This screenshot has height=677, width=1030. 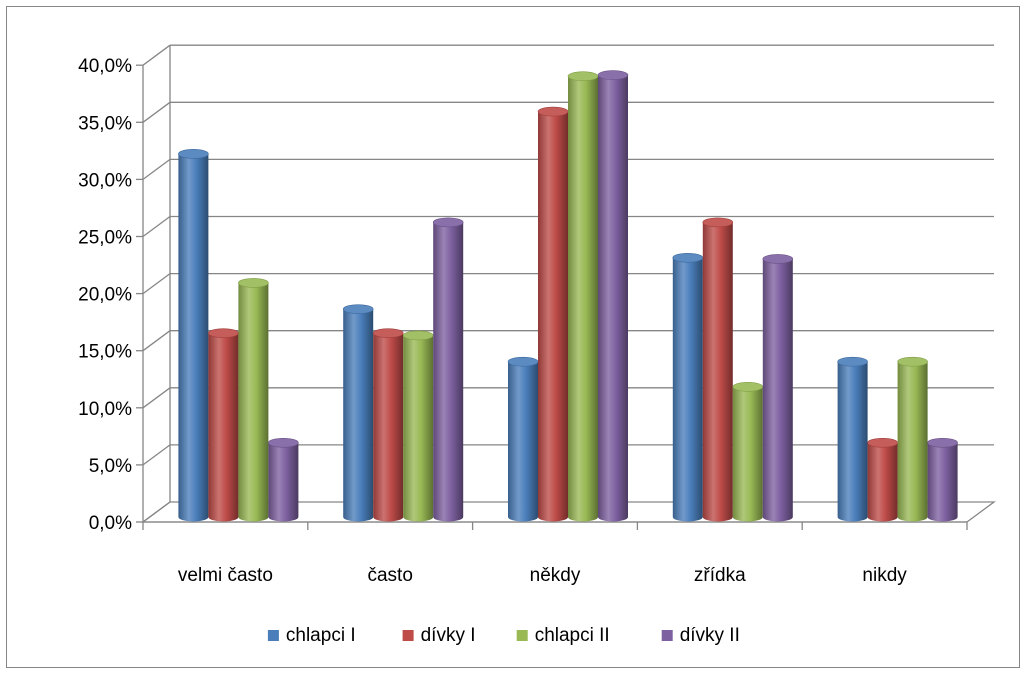 I want to click on legend-label: dívky I, so click(x=448, y=635).